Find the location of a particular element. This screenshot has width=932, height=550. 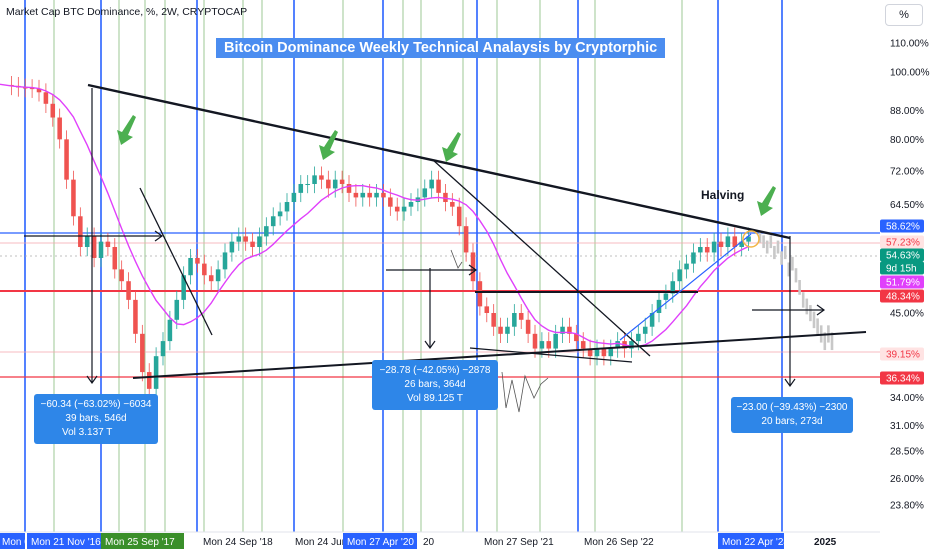

measurement-volume: Vol 3.137 T is located at coordinates (87, 432).